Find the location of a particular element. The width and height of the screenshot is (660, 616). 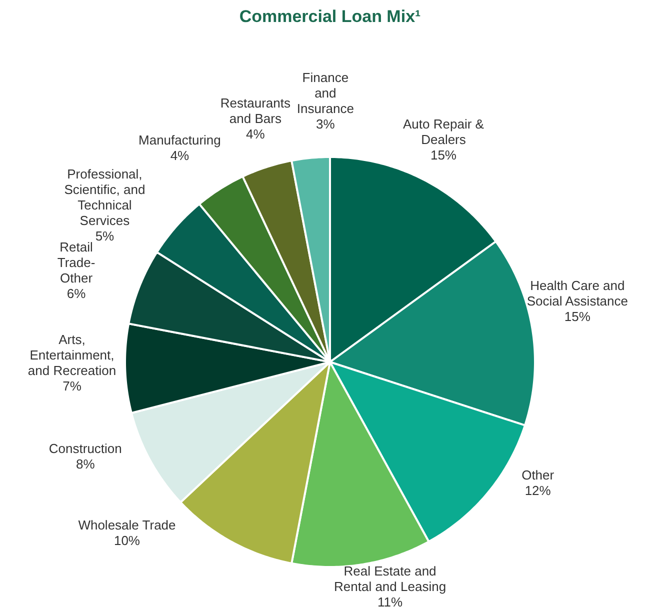

slice-label: Real Estate and Rental and Leasing is located at coordinates (390, 579).